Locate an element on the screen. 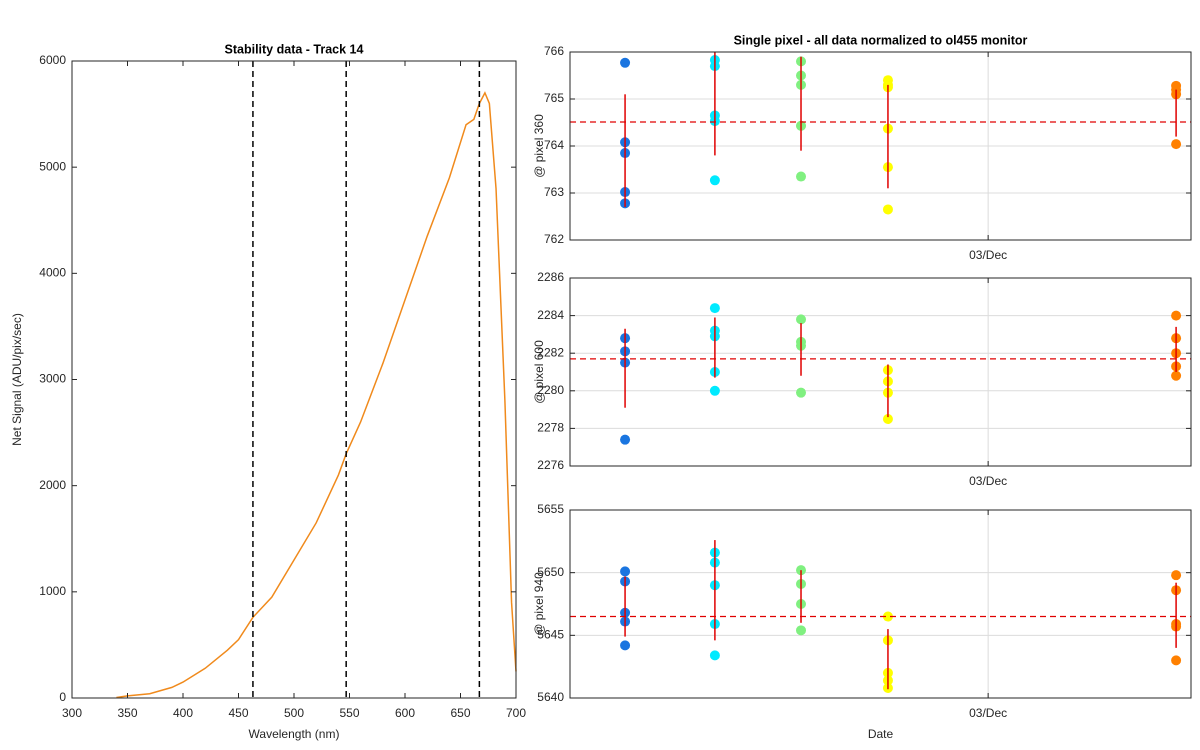 The height and width of the screenshot is (750, 1200). y-tick-label: 764 is located at coordinates (554, 145).